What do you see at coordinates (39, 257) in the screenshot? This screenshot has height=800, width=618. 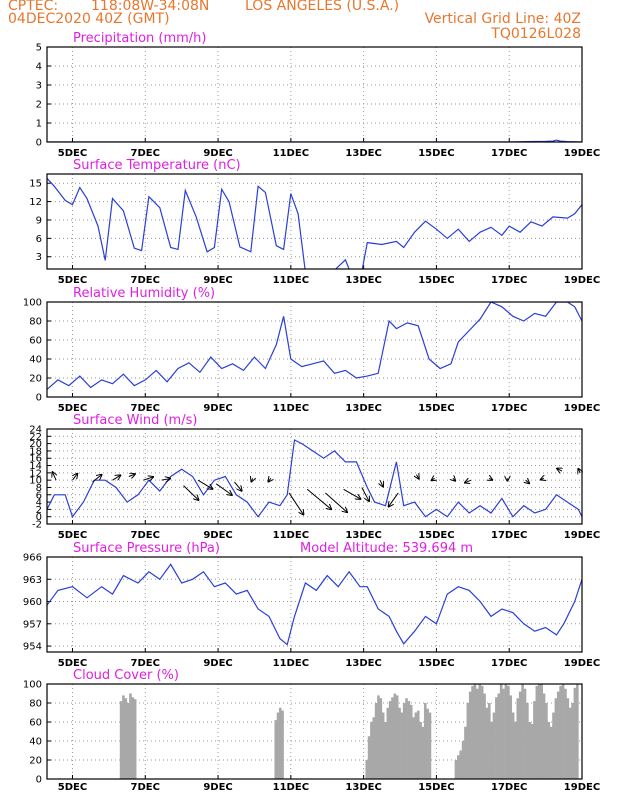 I see `y-tick-label: 3` at bounding box center [39, 257].